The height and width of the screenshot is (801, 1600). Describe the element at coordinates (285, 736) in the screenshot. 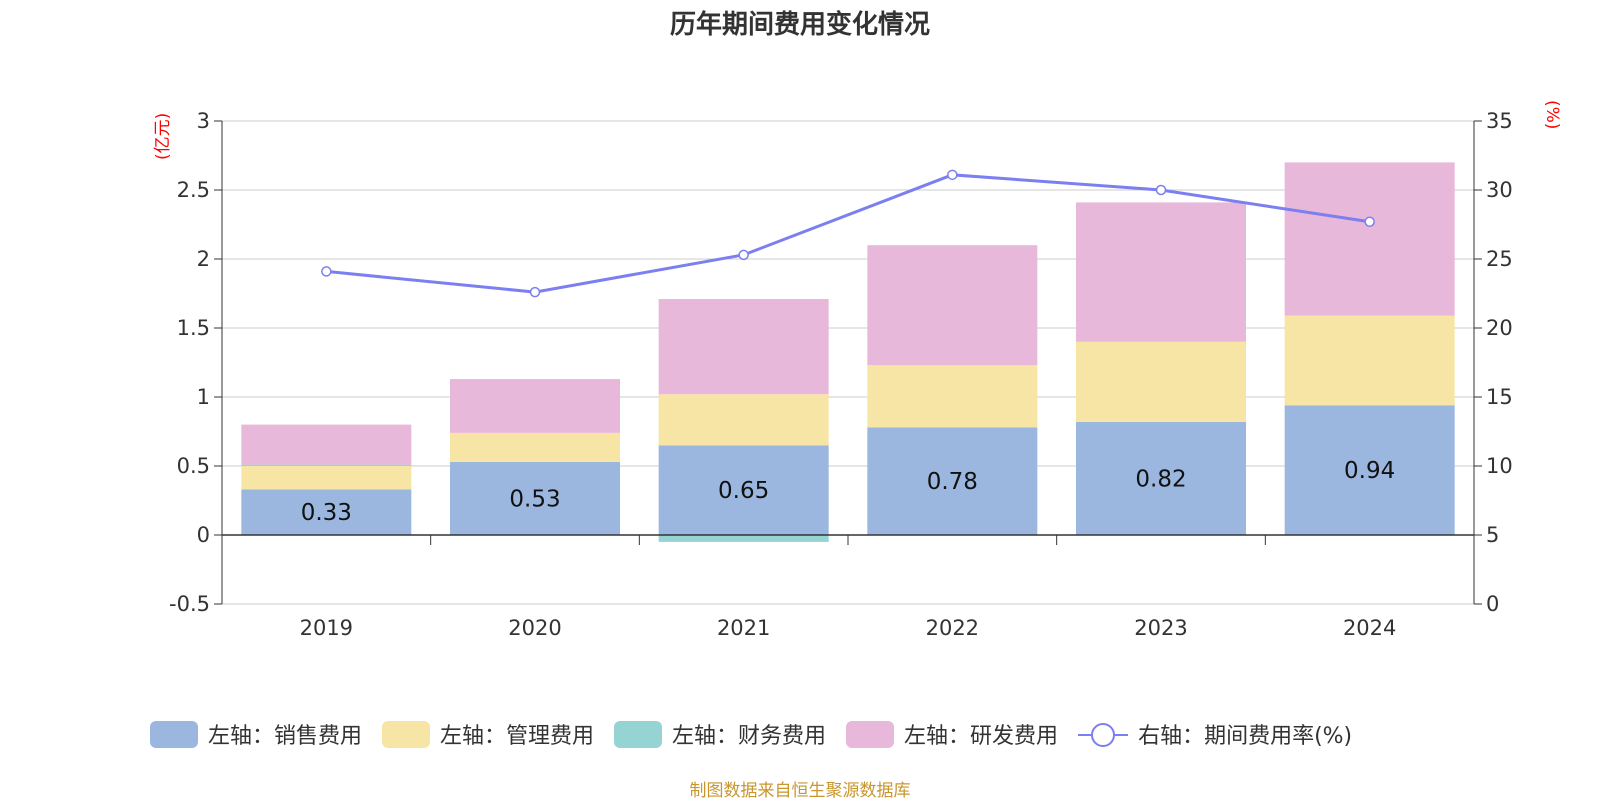

I see `legend-label-sales: 左轴：销售费用` at that location.